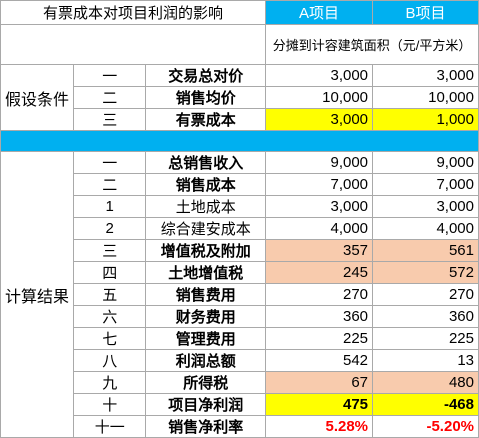 Image resolution: width=479 pixels, height=438 pixels. I want to click on value-a: 357, so click(319, 250).